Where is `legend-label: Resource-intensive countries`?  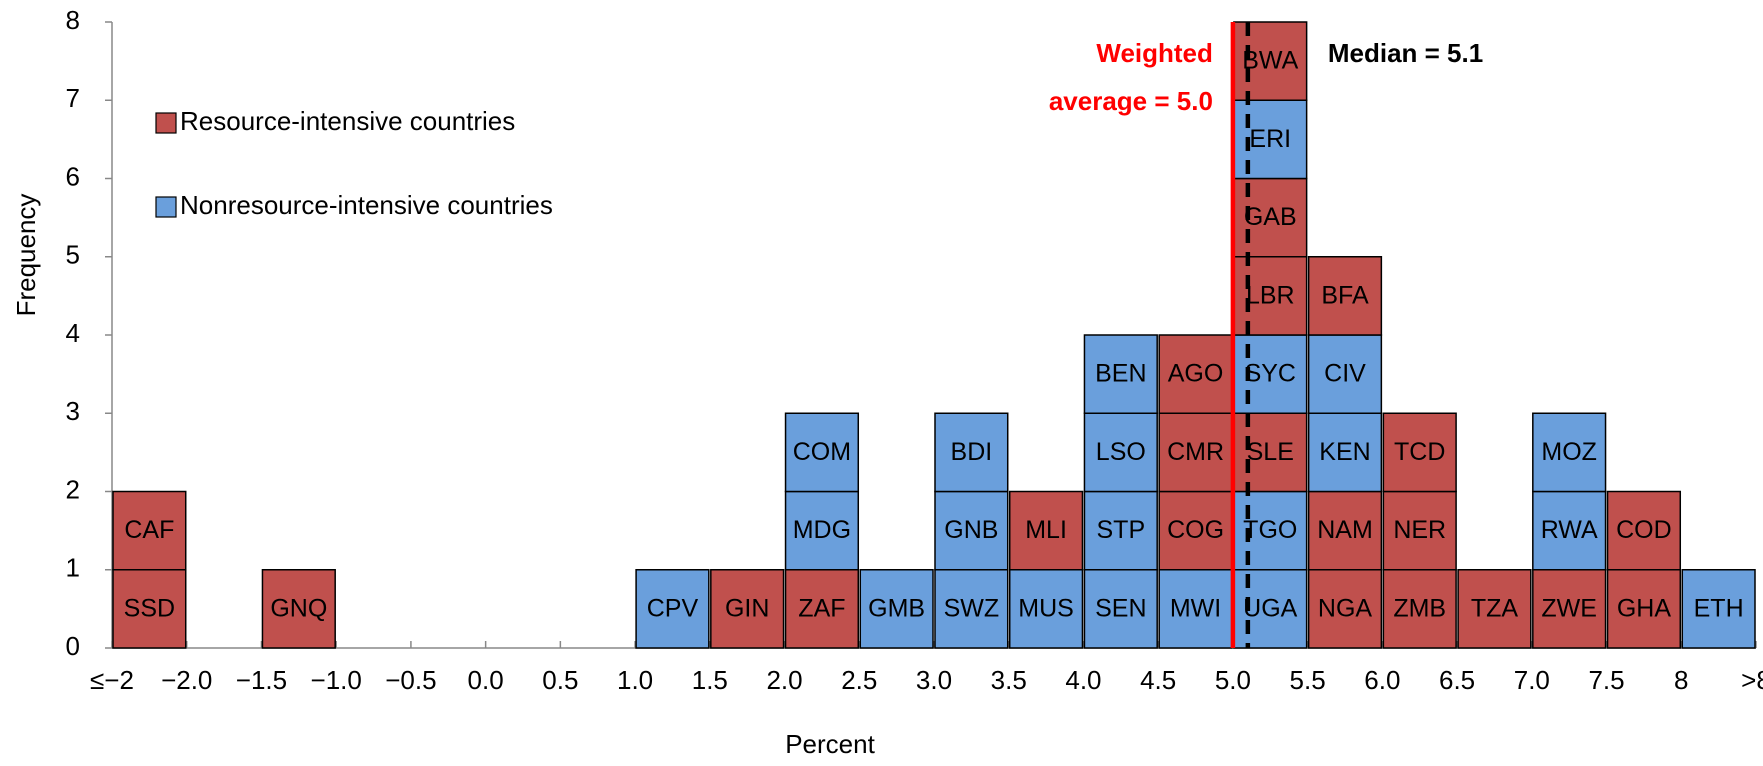 legend-label: Resource-intensive countries is located at coordinates (347, 121).